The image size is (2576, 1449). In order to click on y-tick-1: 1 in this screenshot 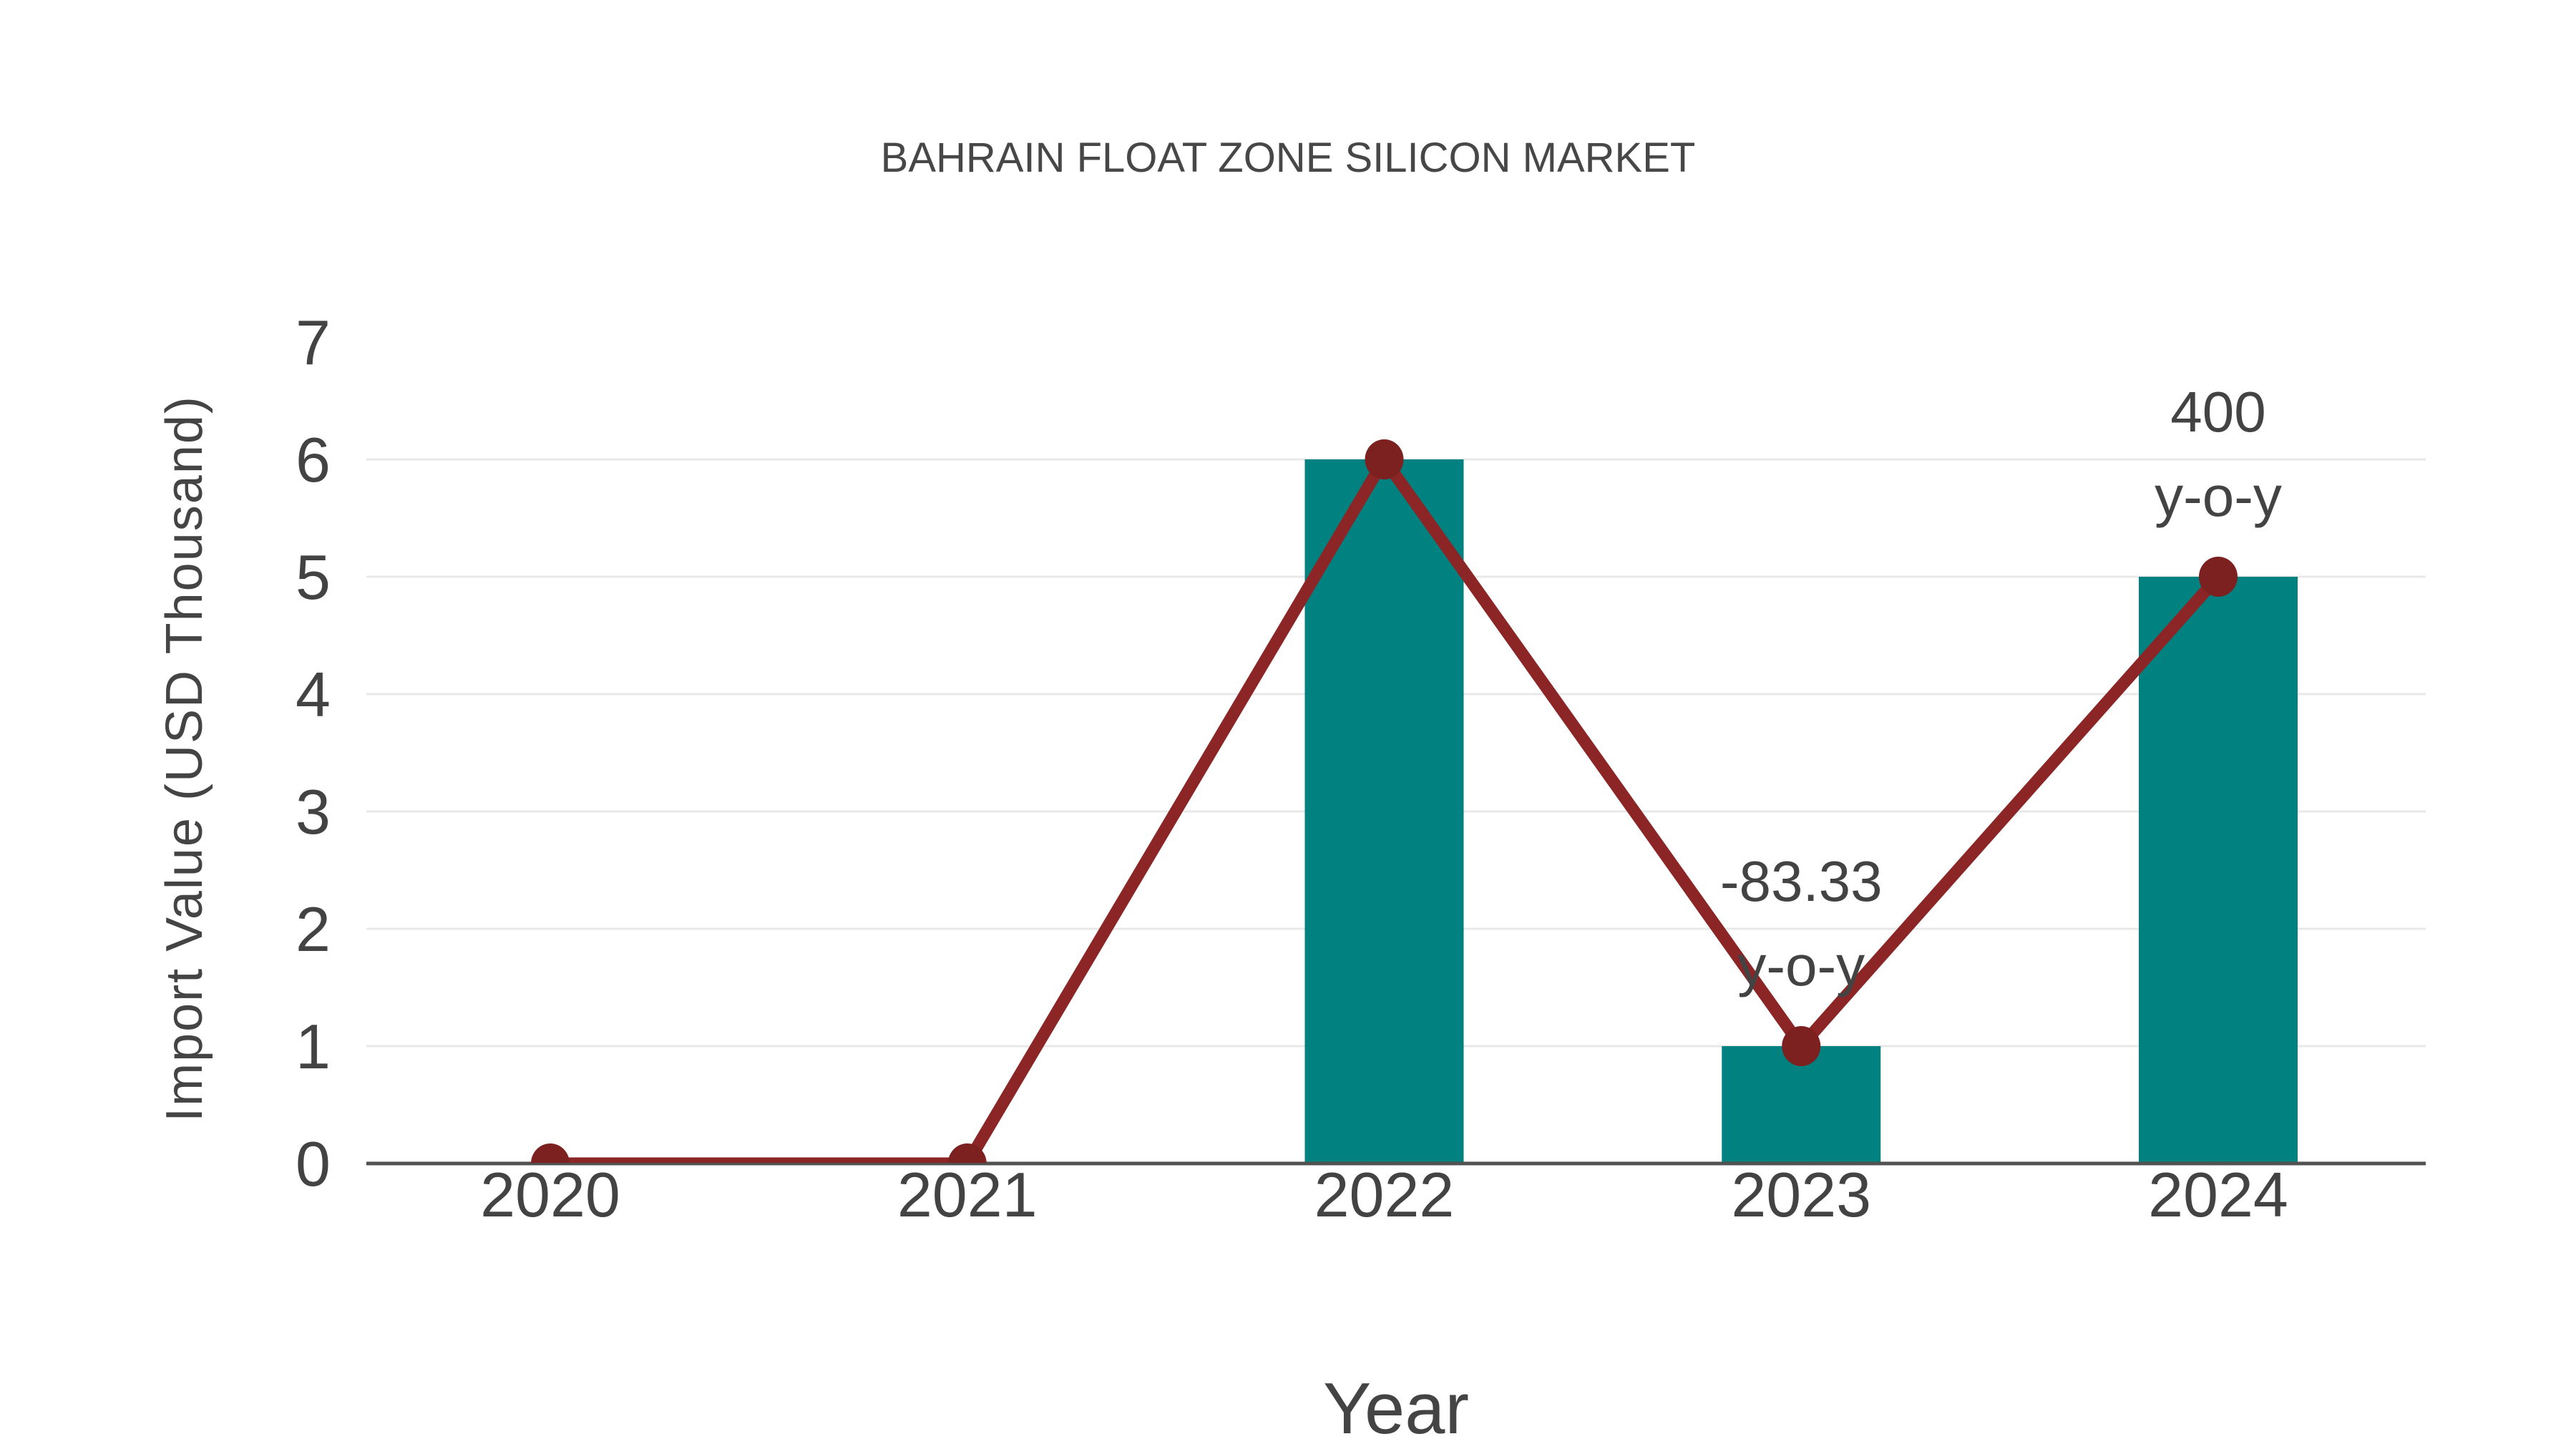, I will do `click(313, 1046)`.